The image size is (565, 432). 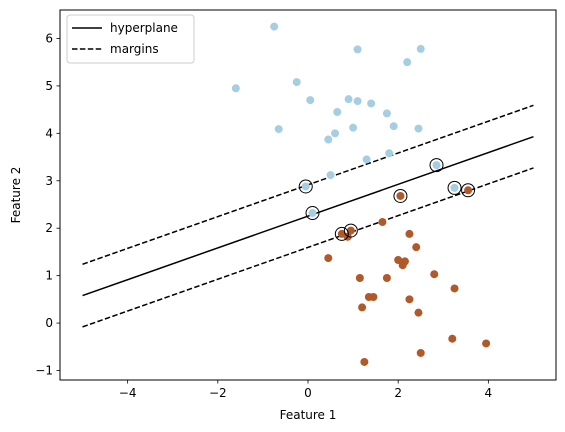 I want to click on y-axis-label: Feature 2, so click(x=16, y=195).